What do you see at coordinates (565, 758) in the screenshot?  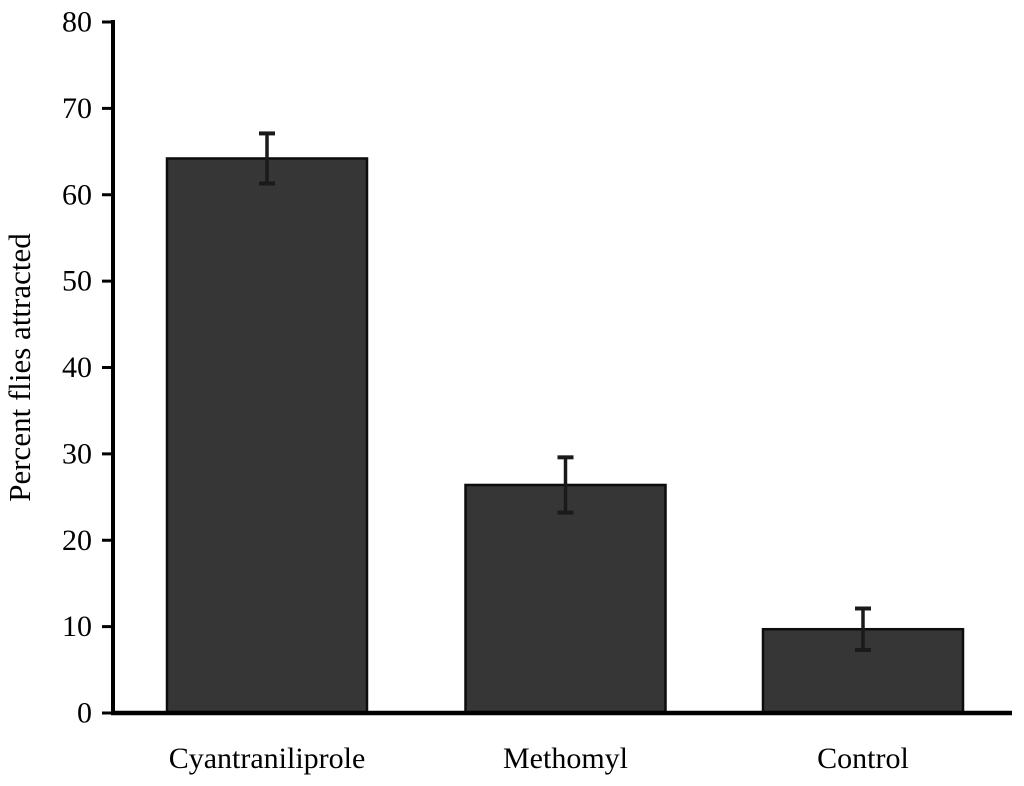 I see `x-category-label: Methomyl` at bounding box center [565, 758].